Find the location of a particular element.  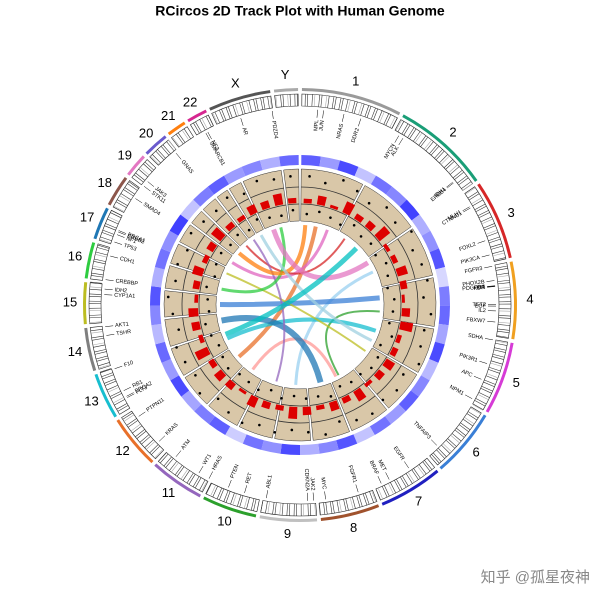

chromosome-label: 5 is located at coordinates (516, 382).